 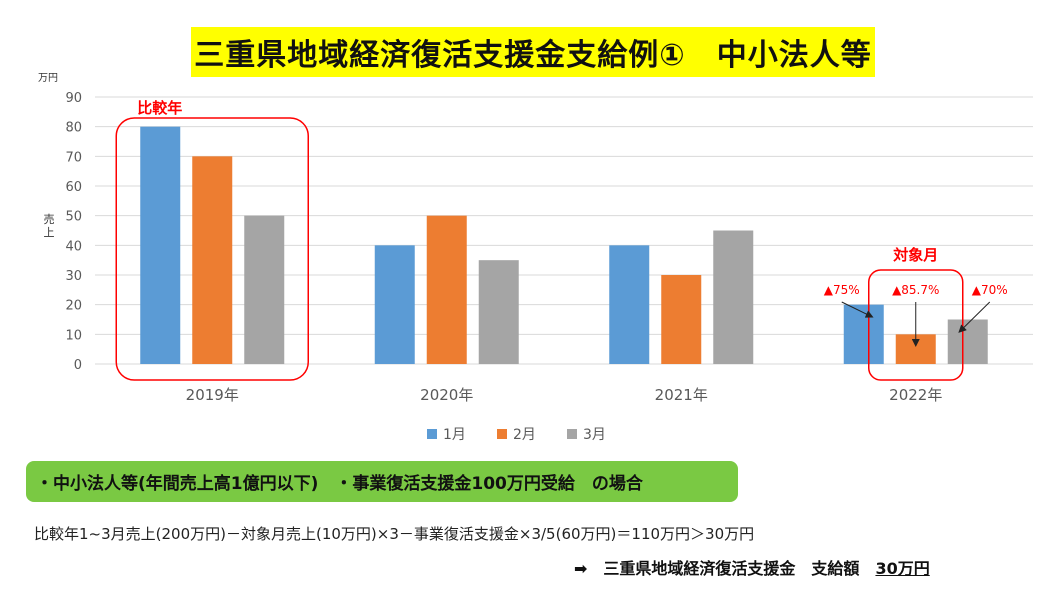 What do you see at coordinates (446, 395) in the screenshot?
I see `x-tick-label: 2020年` at bounding box center [446, 395].